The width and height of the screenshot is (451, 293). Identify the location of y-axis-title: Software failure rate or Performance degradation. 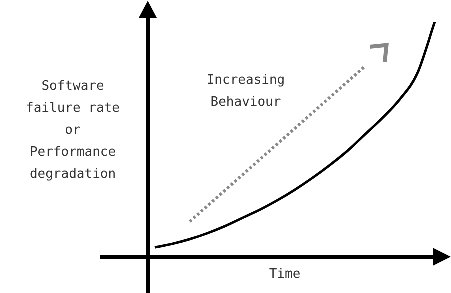
(73, 131).